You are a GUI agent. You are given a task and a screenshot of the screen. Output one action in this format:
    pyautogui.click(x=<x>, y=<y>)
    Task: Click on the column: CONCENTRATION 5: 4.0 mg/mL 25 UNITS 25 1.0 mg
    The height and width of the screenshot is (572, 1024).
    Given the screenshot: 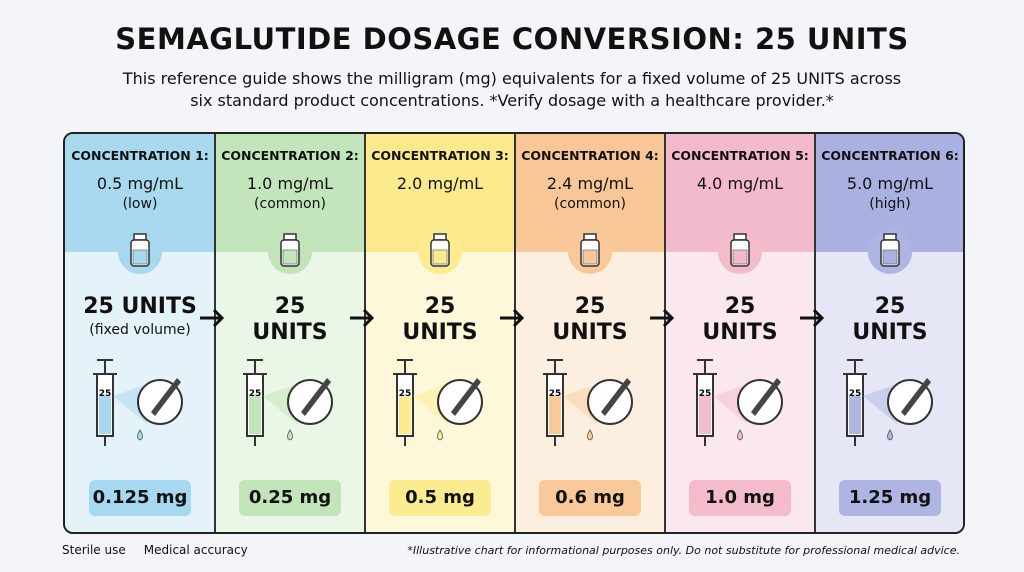 What is the action you would take?
    pyautogui.click(x=740, y=333)
    